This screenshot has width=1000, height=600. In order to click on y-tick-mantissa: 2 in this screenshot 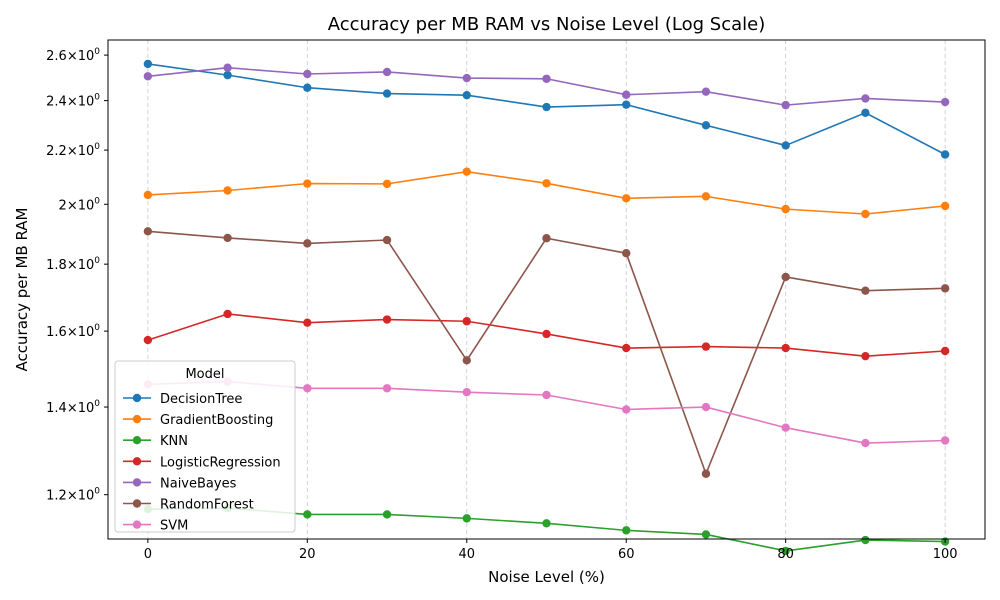, I will do `click(63, 205)`.